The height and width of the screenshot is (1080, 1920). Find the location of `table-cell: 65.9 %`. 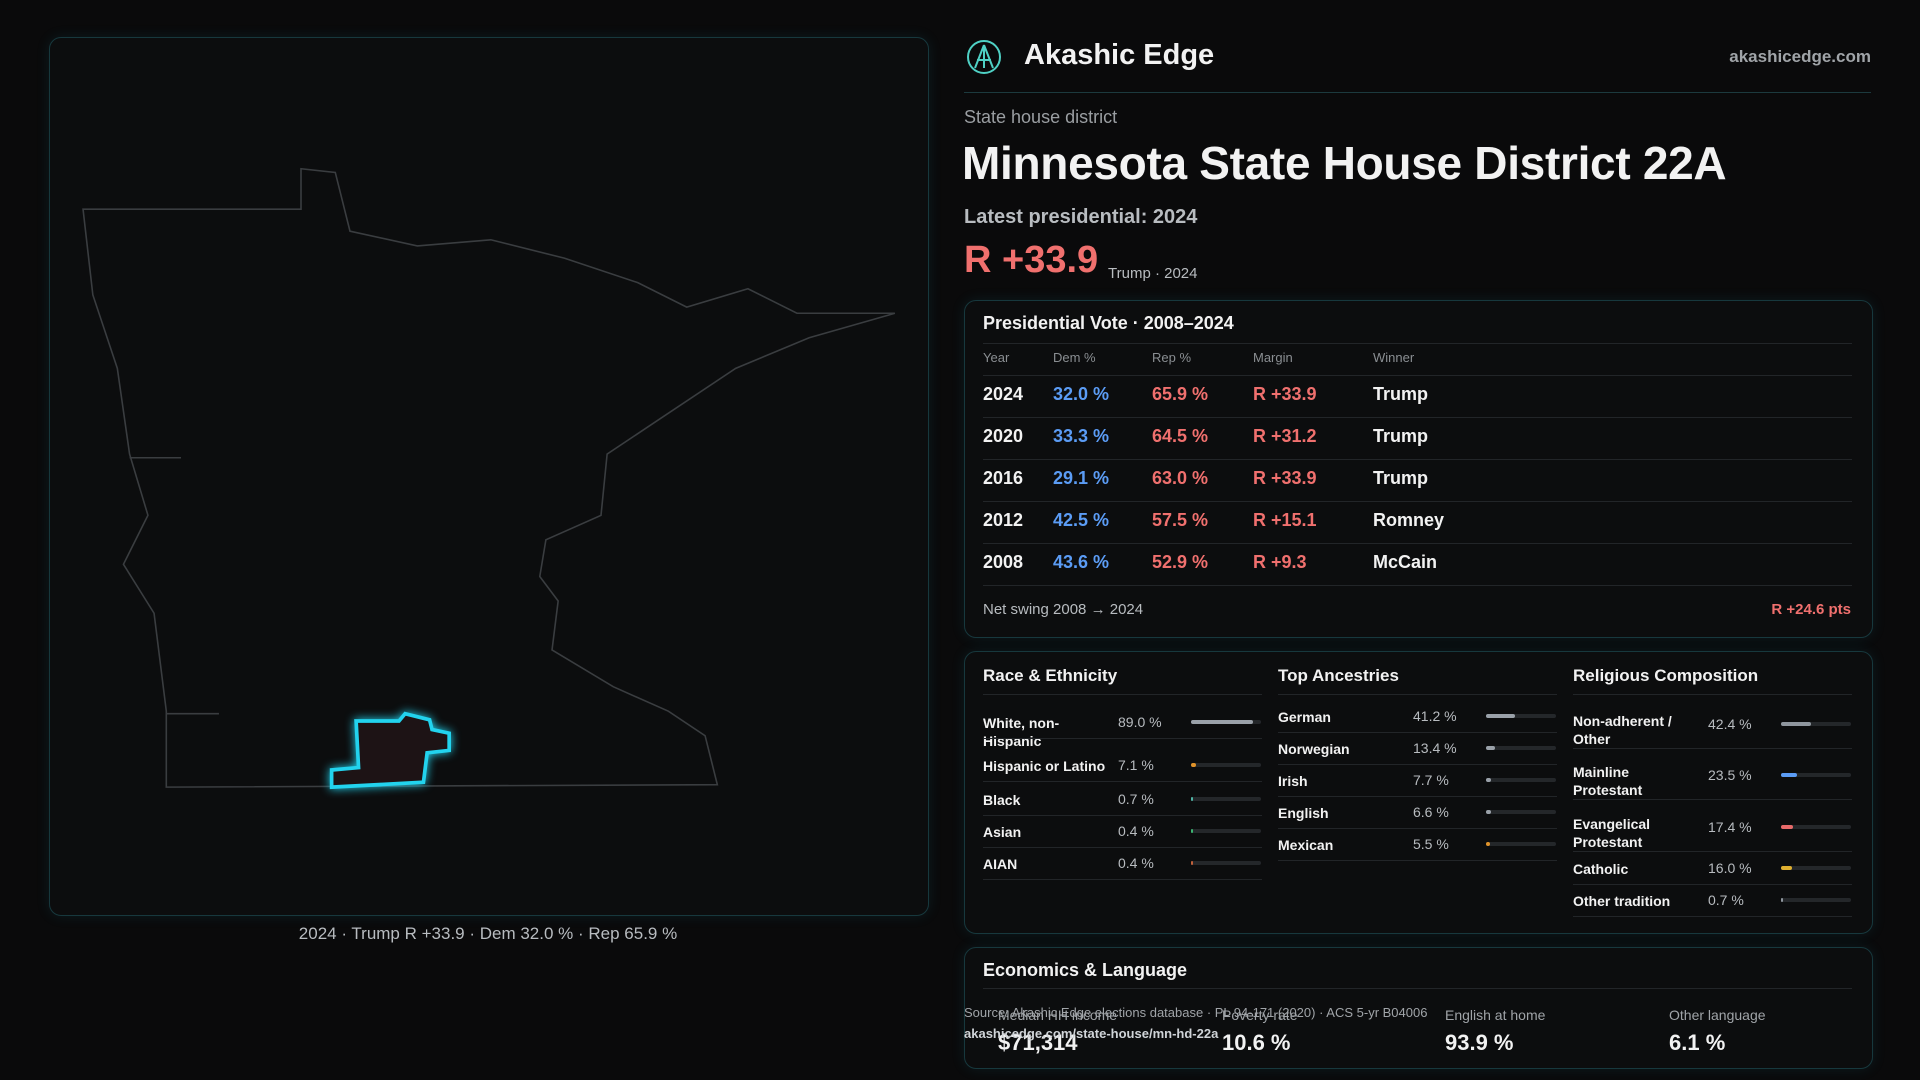

table-cell: 65.9 % is located at coordinates (1180, 394).